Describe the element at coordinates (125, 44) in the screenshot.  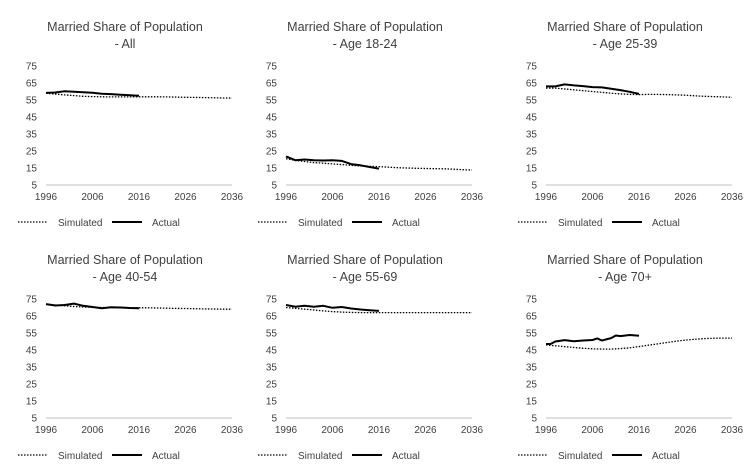
I see `chart-title-line2: - All` at that location.